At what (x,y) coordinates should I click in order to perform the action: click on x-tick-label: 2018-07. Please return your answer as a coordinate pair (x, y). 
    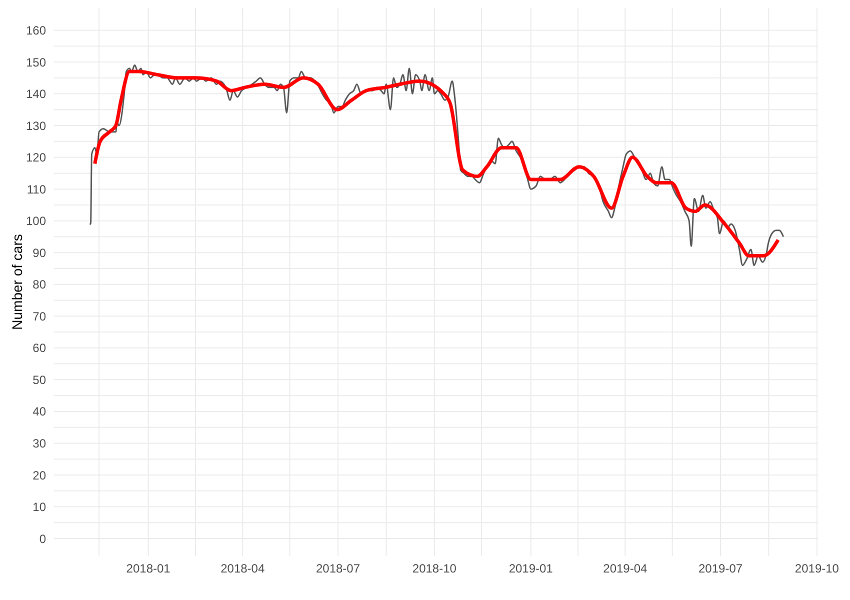
    Looking at the image, I should click on (338, 569).